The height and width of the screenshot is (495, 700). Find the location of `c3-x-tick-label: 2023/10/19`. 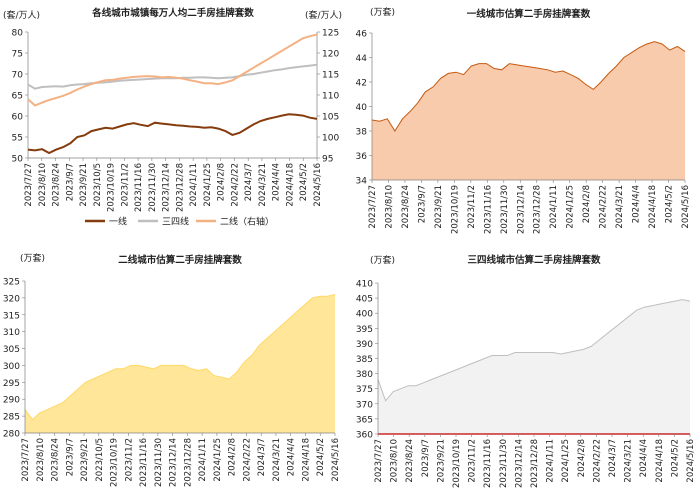

c3-x-tick-label: 2023/10/19 is located at coordinates (115, 462).